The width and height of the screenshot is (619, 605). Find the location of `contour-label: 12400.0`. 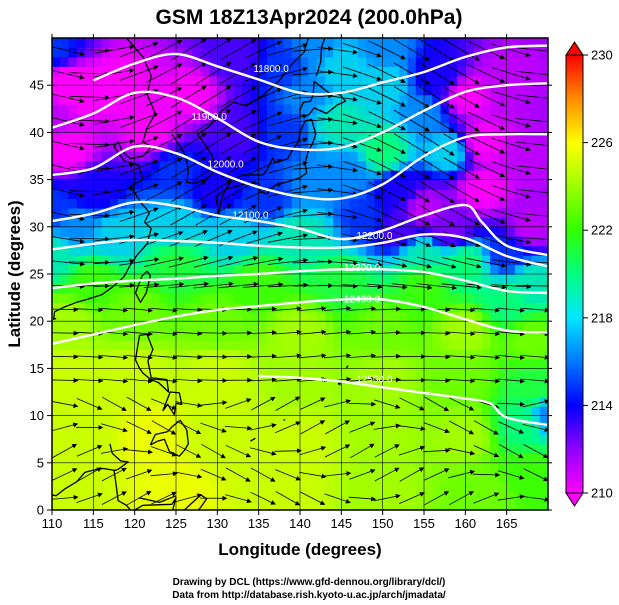

contour-label: 12400.0 is located at coordinates (362, 299).